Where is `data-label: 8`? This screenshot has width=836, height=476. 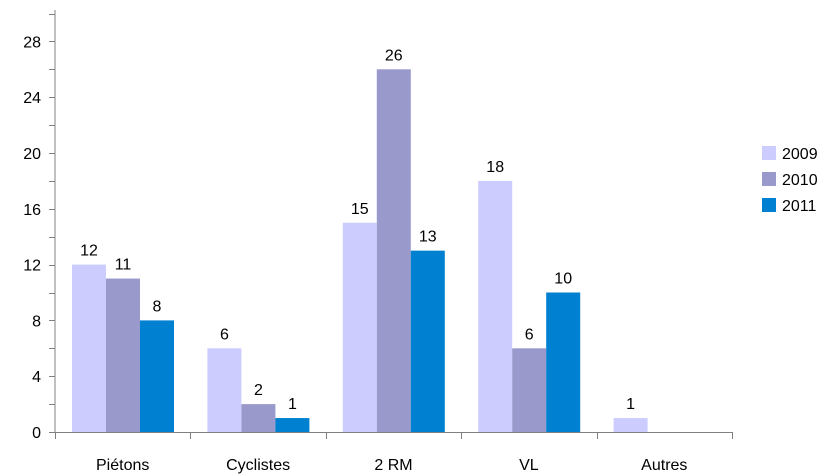 data-label: 8 is located at coordinates (157, 306).